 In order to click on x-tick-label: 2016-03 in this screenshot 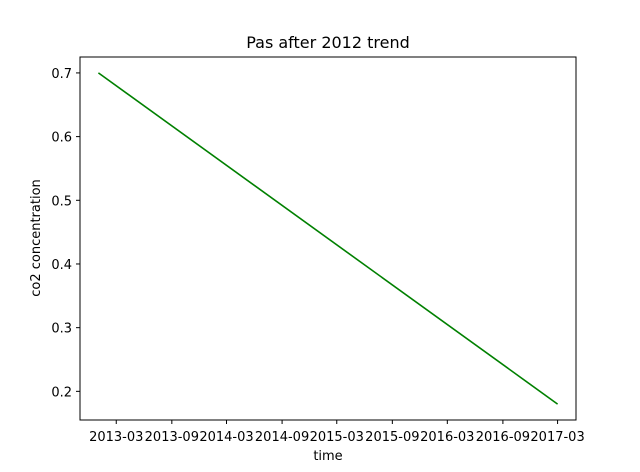, I will do `click(447, 437)`.